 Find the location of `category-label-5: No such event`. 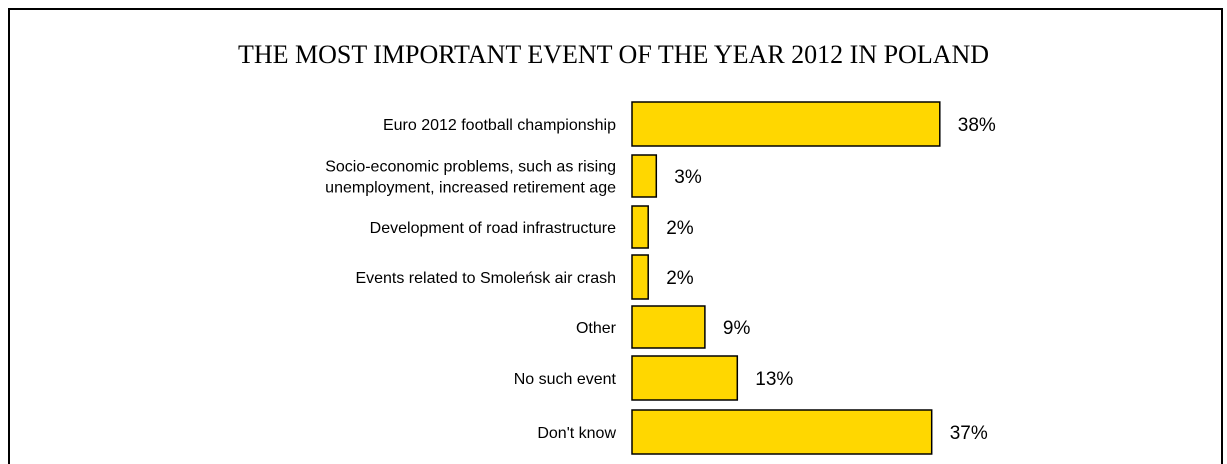

category-label-5: No such event is located at coordinates (565, 379).